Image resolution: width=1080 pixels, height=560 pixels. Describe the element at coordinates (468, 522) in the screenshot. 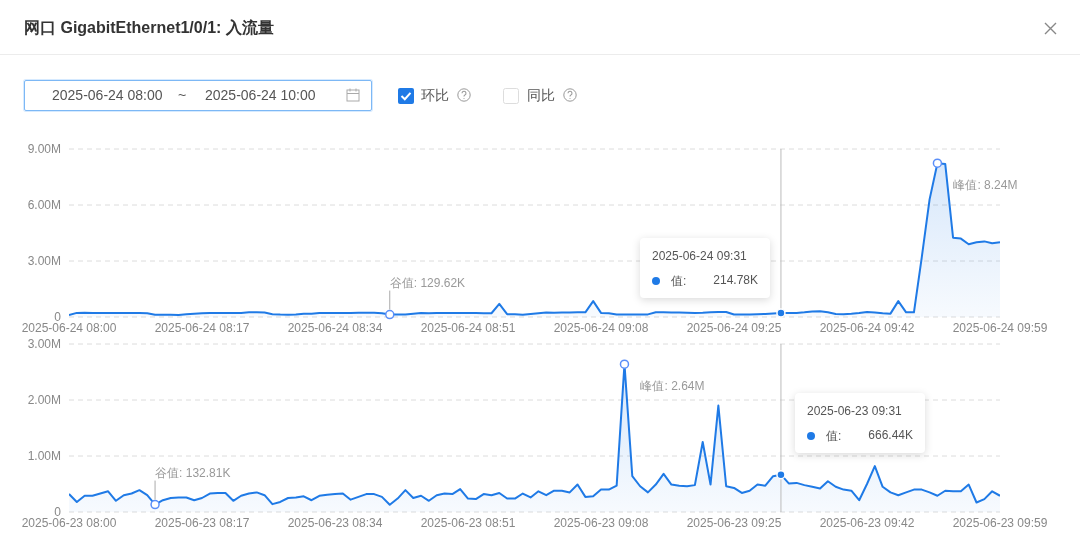

I see `x-tick-label: 2025-06-23 08:51` at that location.